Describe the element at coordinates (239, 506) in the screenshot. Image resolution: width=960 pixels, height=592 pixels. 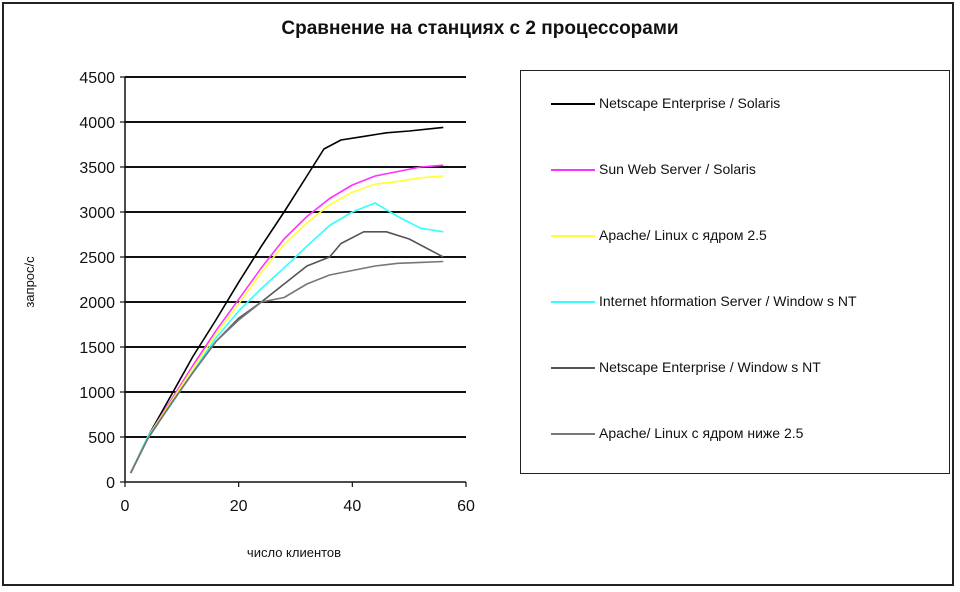
I see `x-tick-label: 20` at that location.